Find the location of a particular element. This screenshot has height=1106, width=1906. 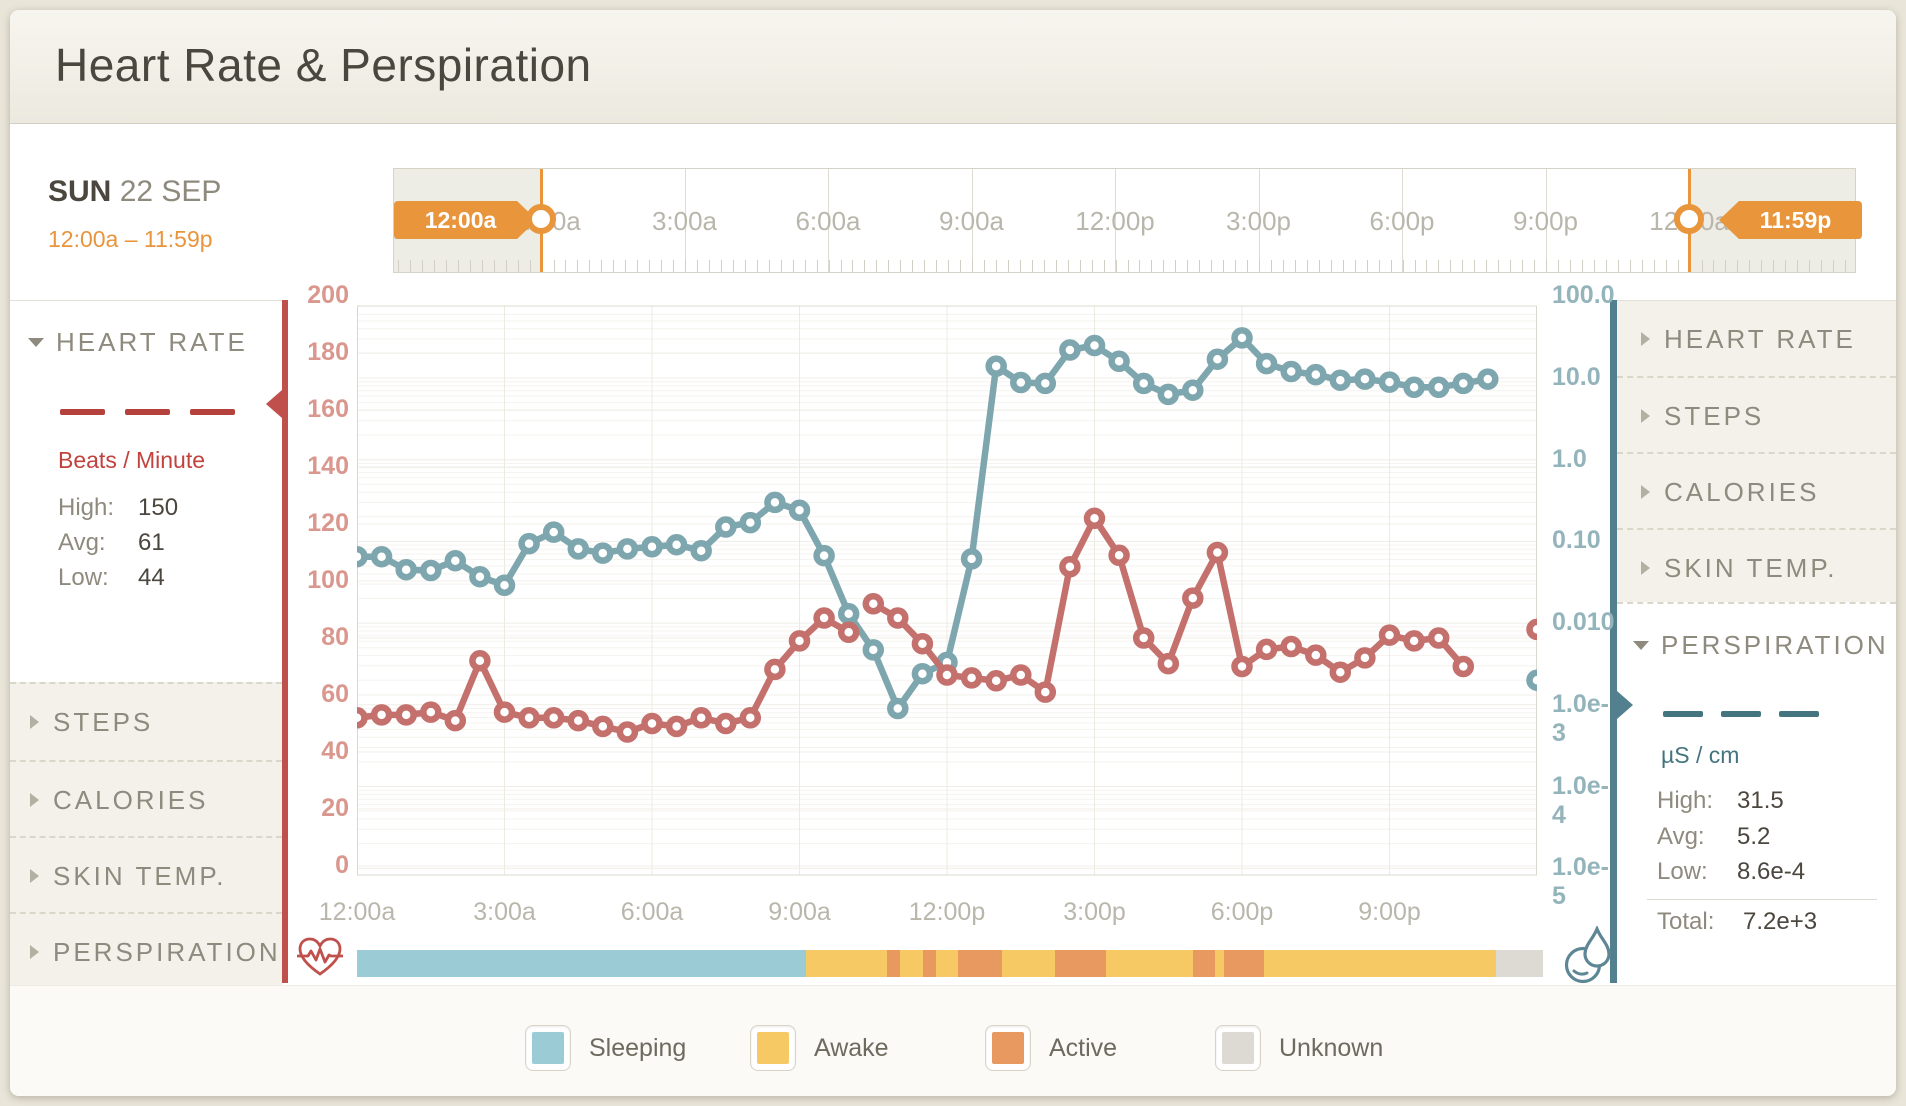

page-title: Heart Rate & Perspiration is located at coordinates (323, 65).